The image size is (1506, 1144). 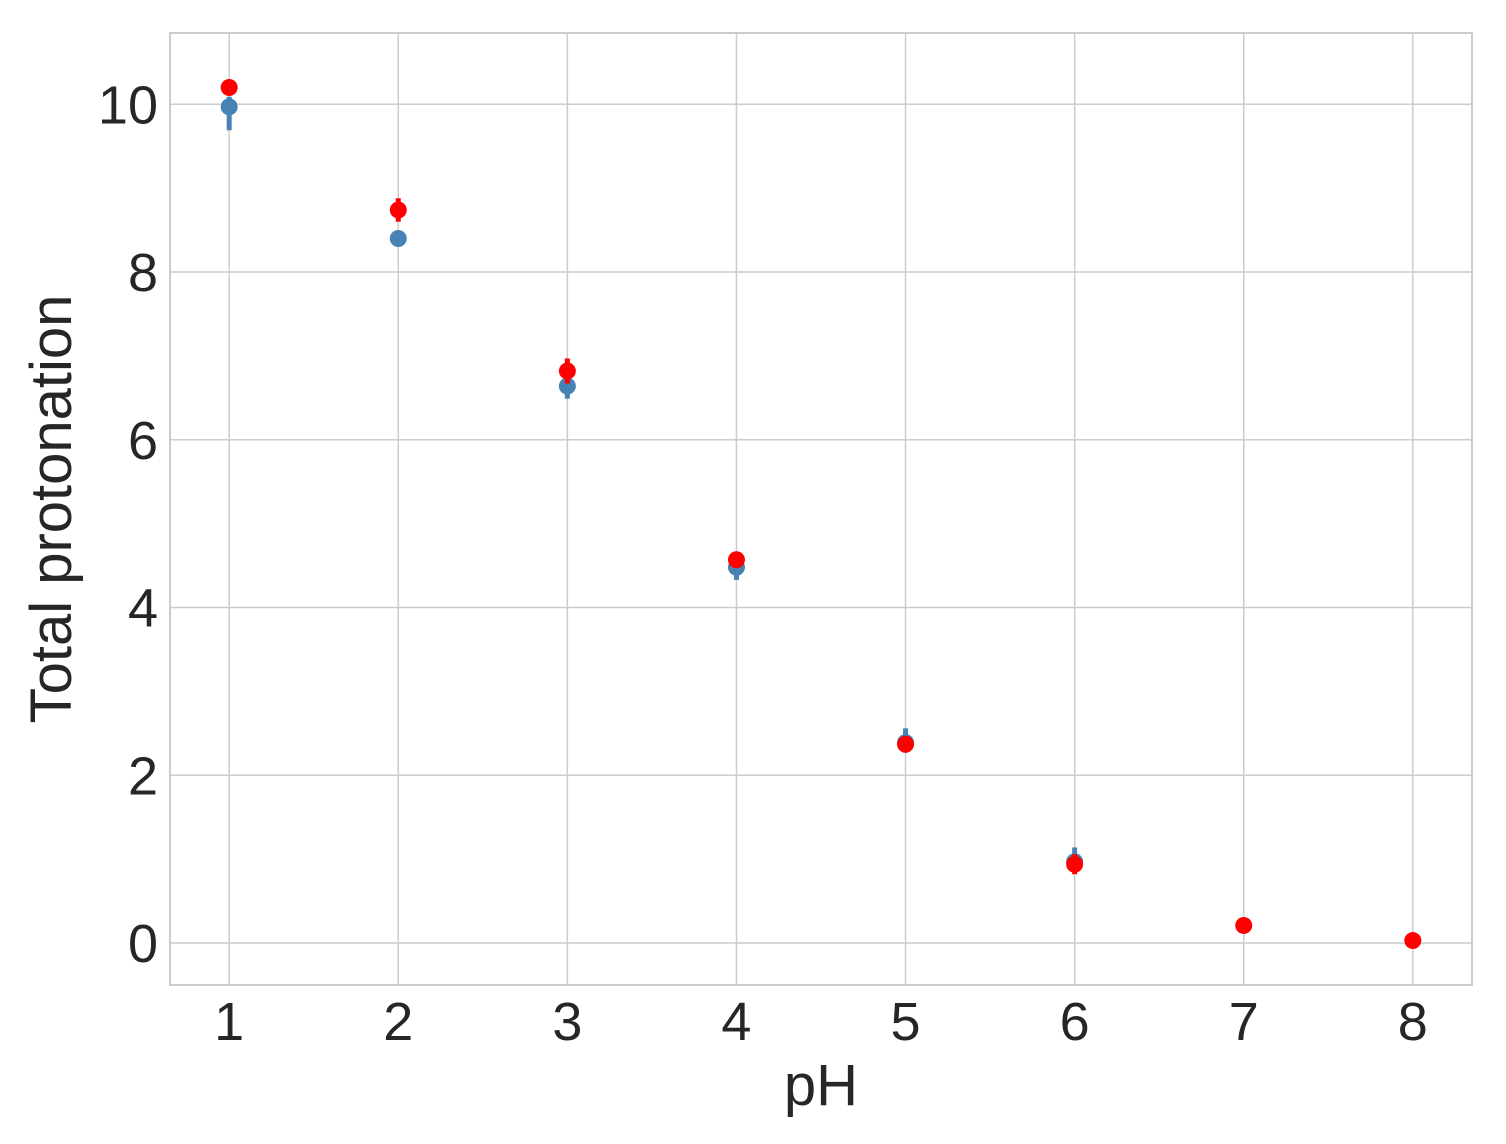 I want to click on x-tick-label: 4, so click(x=736, y=1022).